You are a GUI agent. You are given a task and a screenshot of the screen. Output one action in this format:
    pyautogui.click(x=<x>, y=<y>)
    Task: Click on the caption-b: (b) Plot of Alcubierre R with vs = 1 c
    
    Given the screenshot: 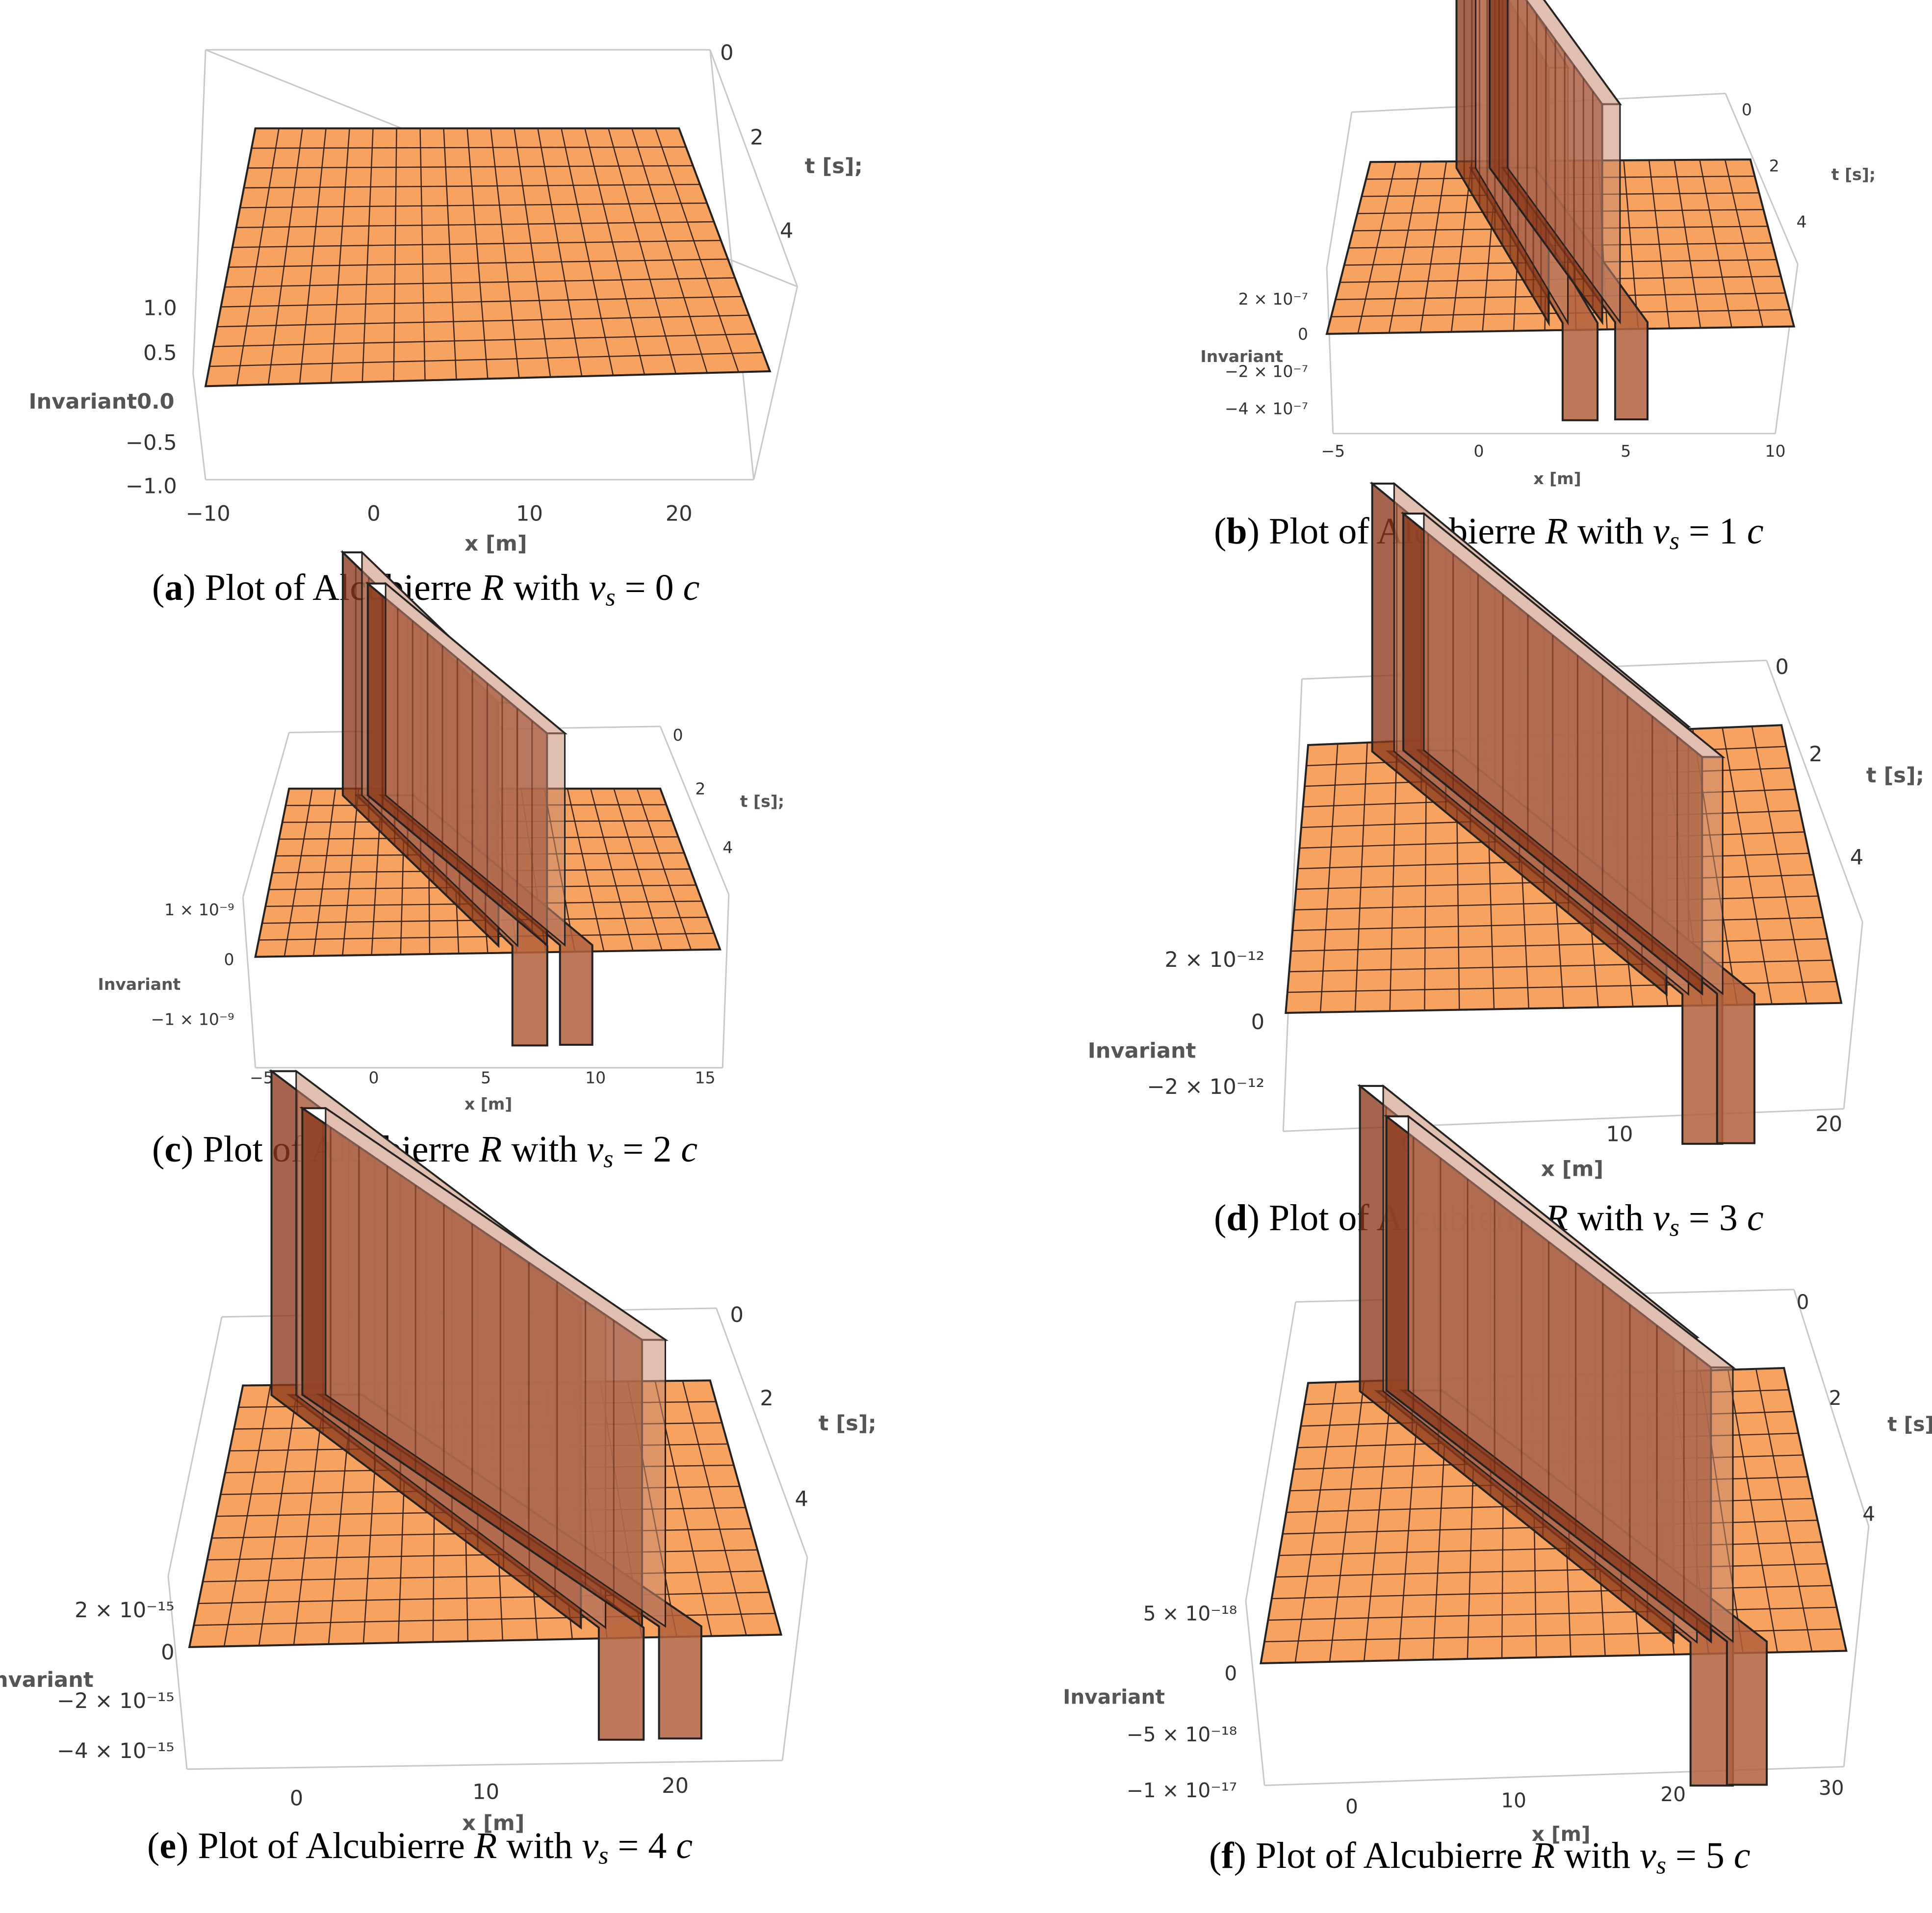 What is the action you would take?
    pyautogui.click(x=1489, y=532)
    